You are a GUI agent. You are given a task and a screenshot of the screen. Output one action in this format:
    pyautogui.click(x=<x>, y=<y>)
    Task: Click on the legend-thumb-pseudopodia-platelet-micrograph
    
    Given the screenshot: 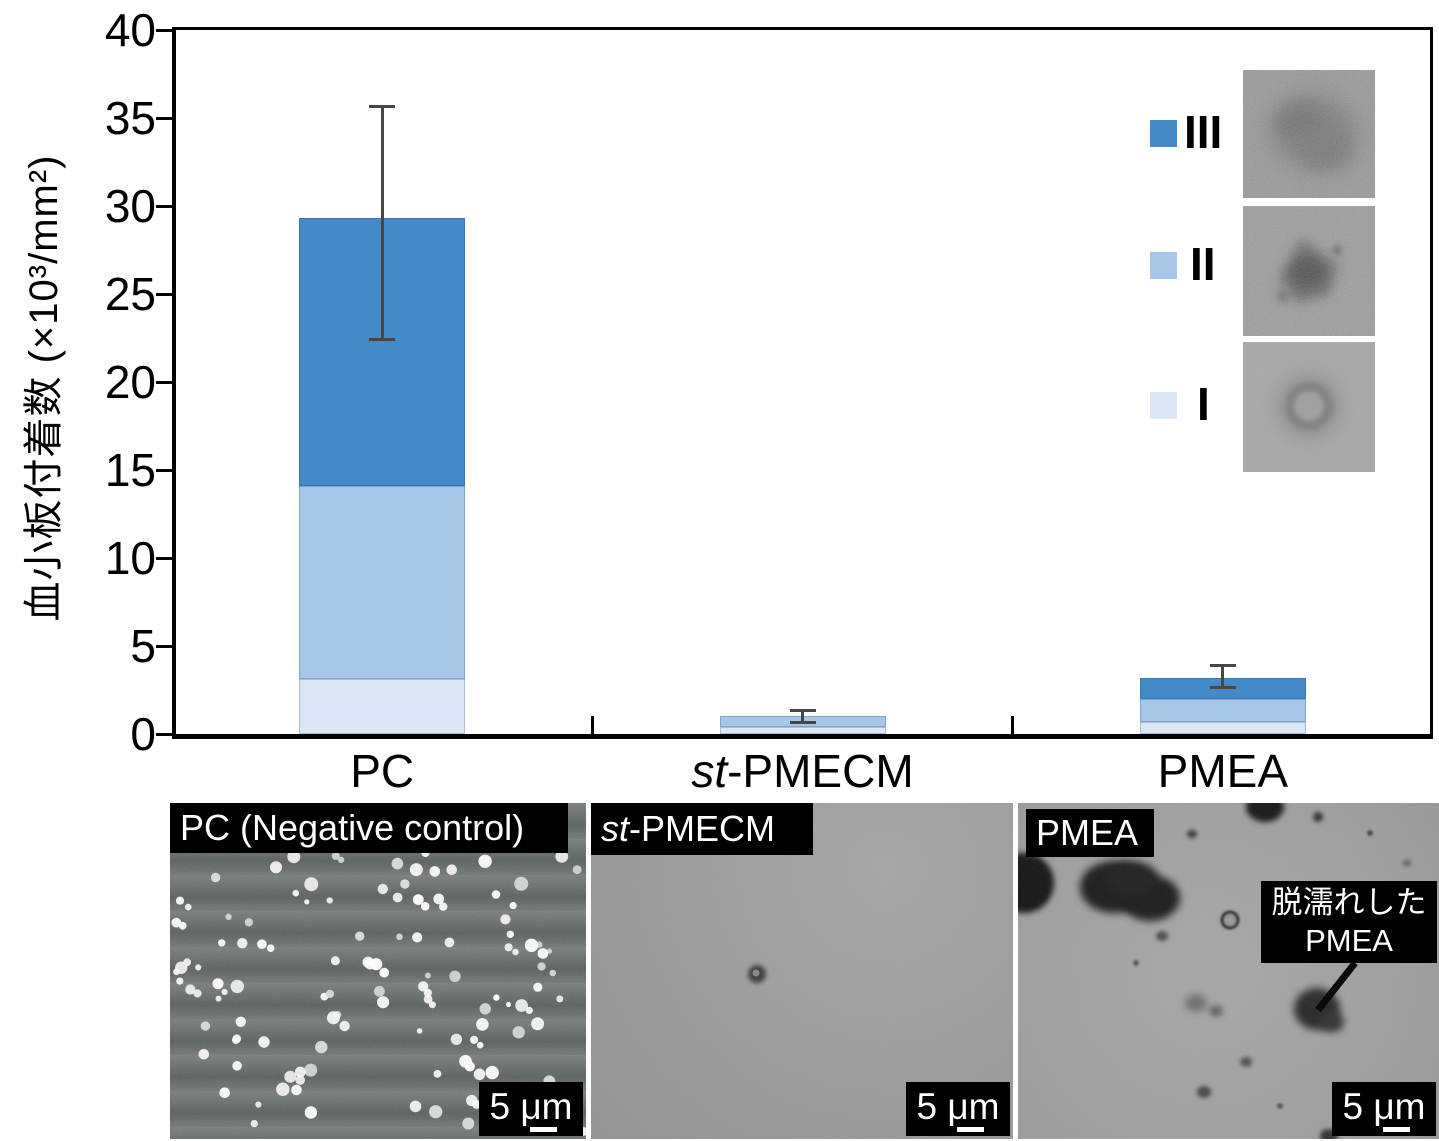 What is the action you would take?
    pyautogui.click(x=1309, y=271)
    